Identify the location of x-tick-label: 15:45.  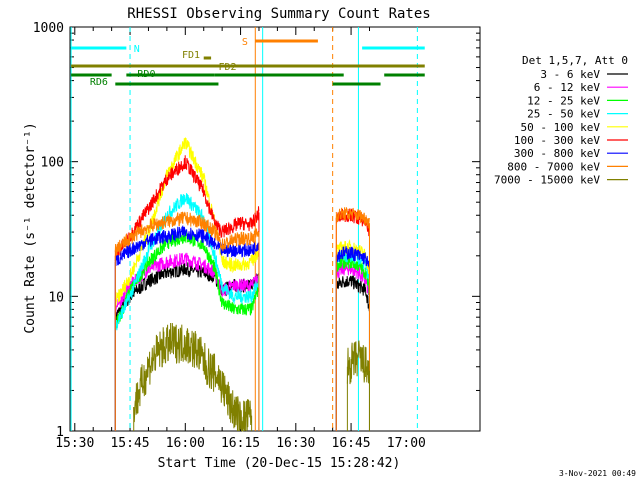
(129, 443).